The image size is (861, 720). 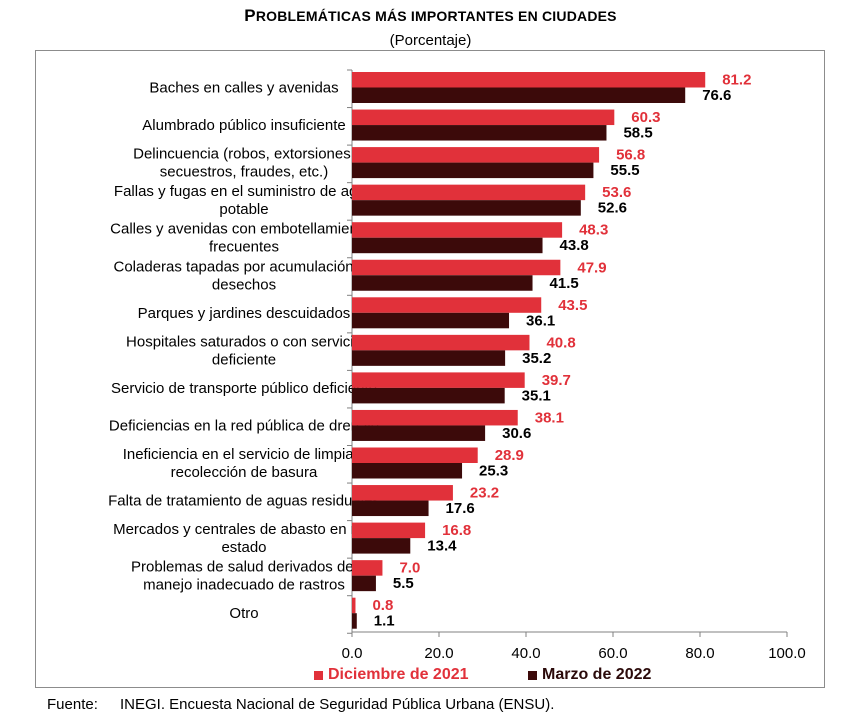 What do you see at coordinates (244, 313) in the screenshot?
I see `category-label: Parques y jardines descuidados` at bounding box center [244, 313].